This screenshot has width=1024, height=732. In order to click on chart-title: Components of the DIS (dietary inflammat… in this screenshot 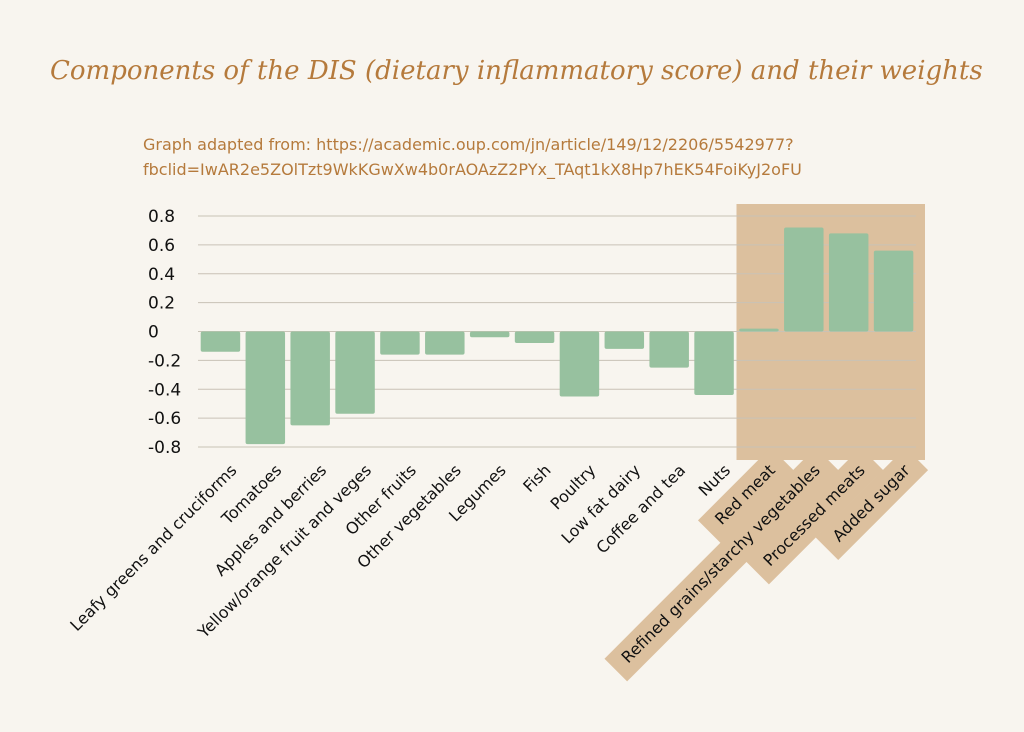, I will do `click(516, 71)`.